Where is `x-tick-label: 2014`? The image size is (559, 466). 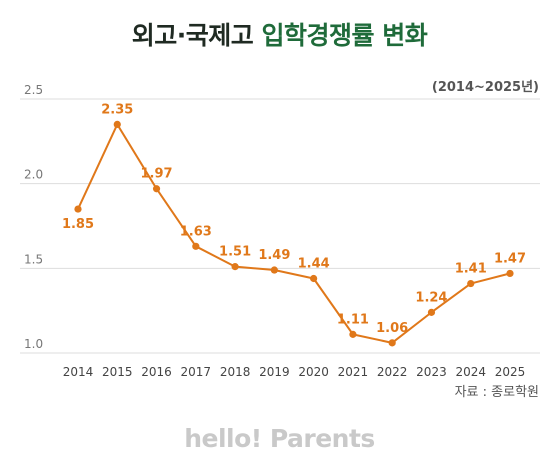 x-tick-label: 2014 is located at coordinates (78, 372).